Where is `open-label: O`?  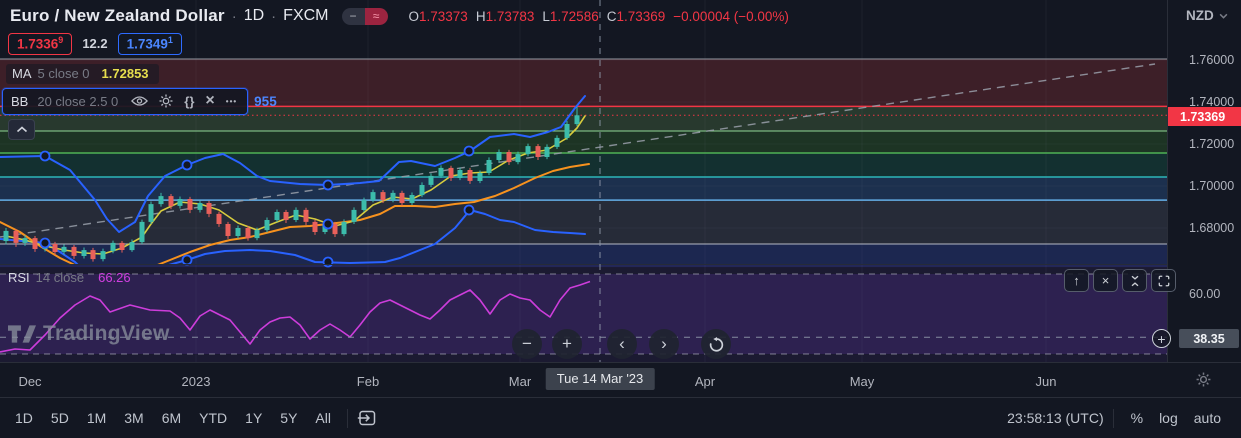
open-label: O is located at coordinates (414, 16).